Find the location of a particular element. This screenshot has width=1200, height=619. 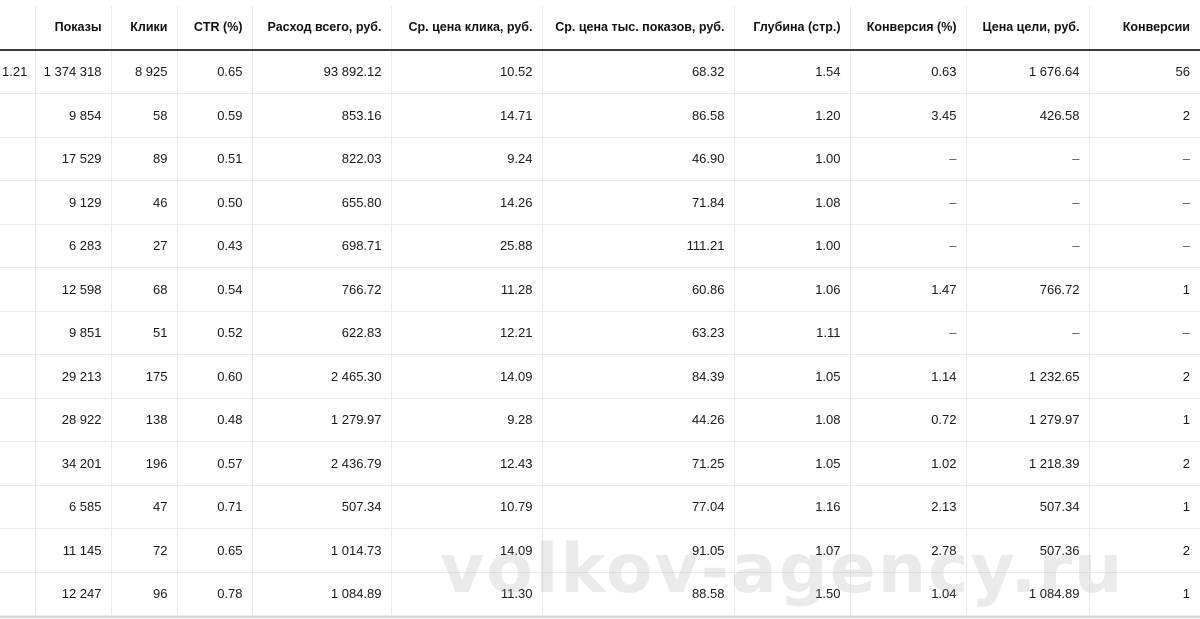

table-row: 9 851 51 0.52 622.83 12.21 63.23 1.11– – – is located at coordinates (600, 333).